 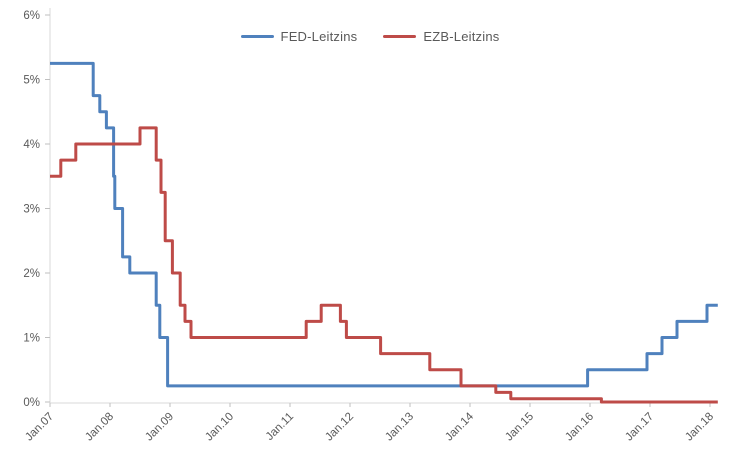 I want to click on y-tick-label: 4%, so click(x=31, y=145).